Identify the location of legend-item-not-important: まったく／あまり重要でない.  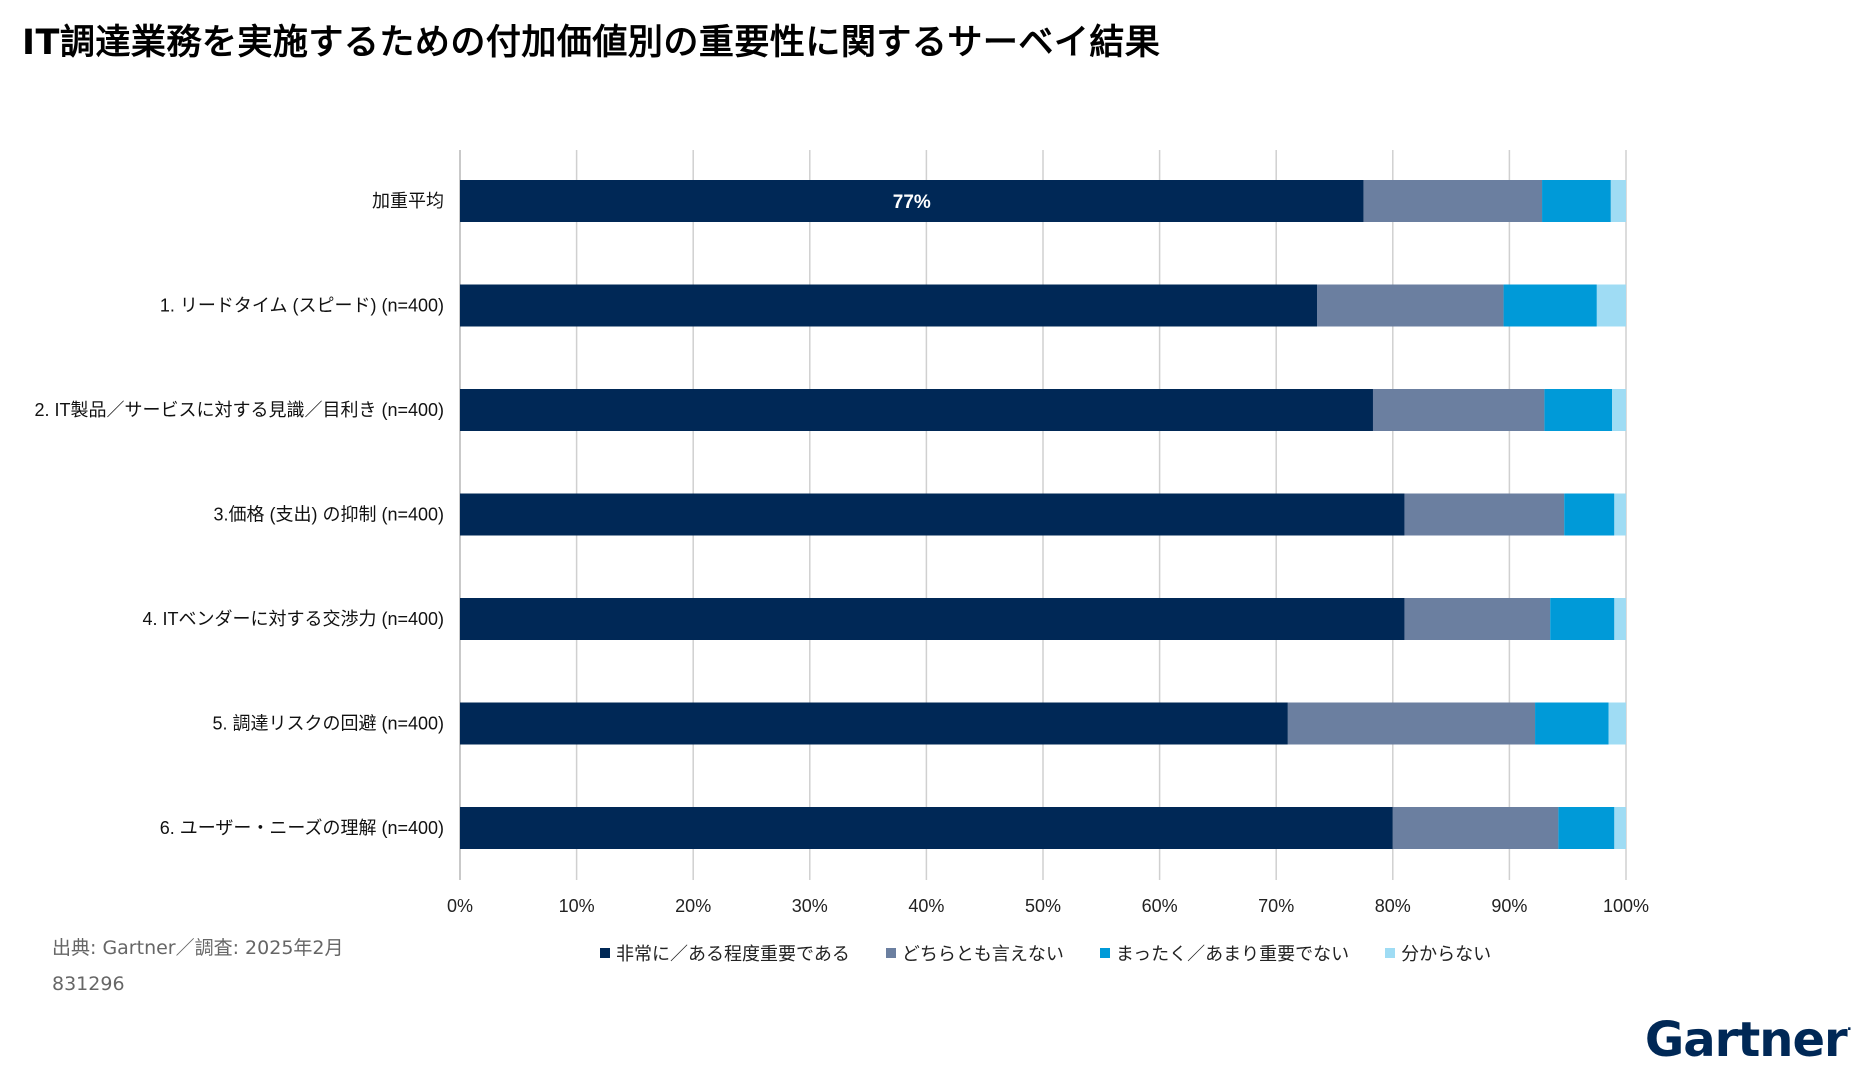
(1224, 953).